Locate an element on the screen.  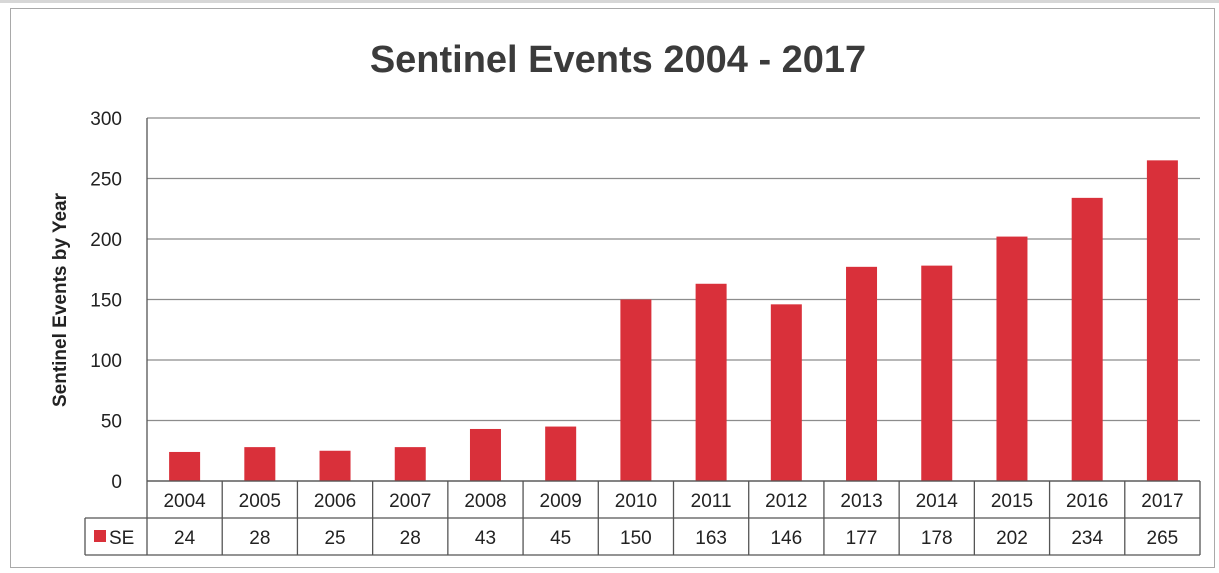
data-label: 177 is located at coordinates (862, 538).